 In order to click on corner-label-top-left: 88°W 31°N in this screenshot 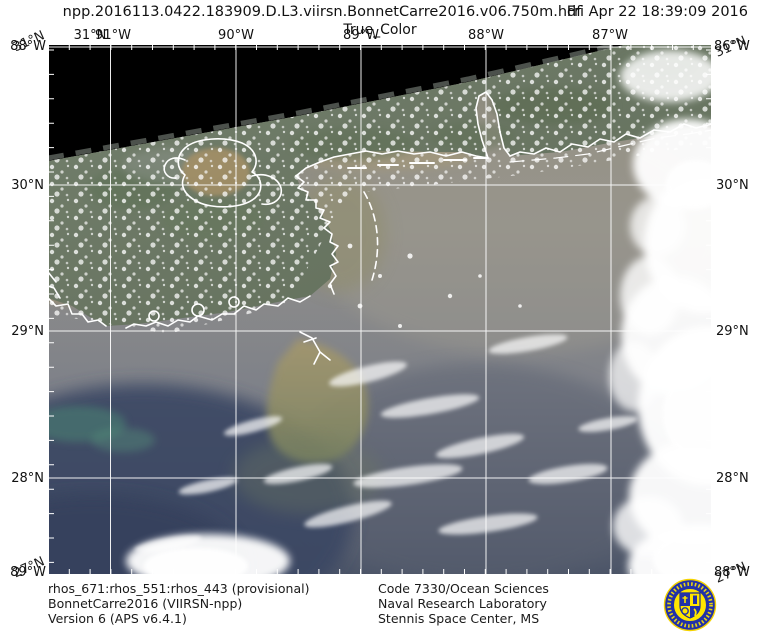, I will do `click(23, 42)`.